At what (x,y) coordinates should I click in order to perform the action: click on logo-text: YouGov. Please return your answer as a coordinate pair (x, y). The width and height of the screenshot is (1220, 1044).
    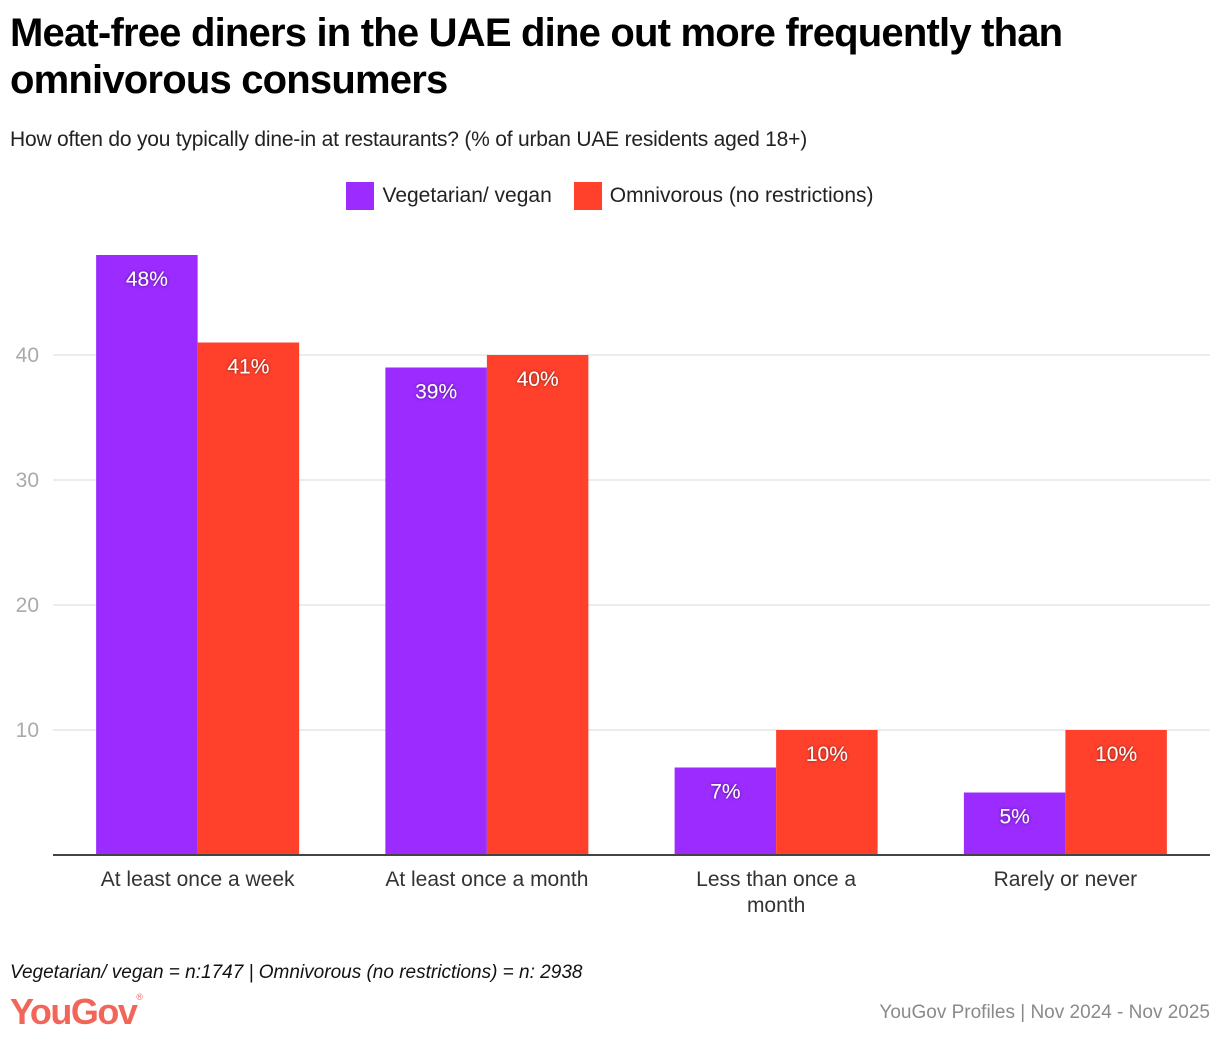
    Looking at the image, I should click on (74, 1011).